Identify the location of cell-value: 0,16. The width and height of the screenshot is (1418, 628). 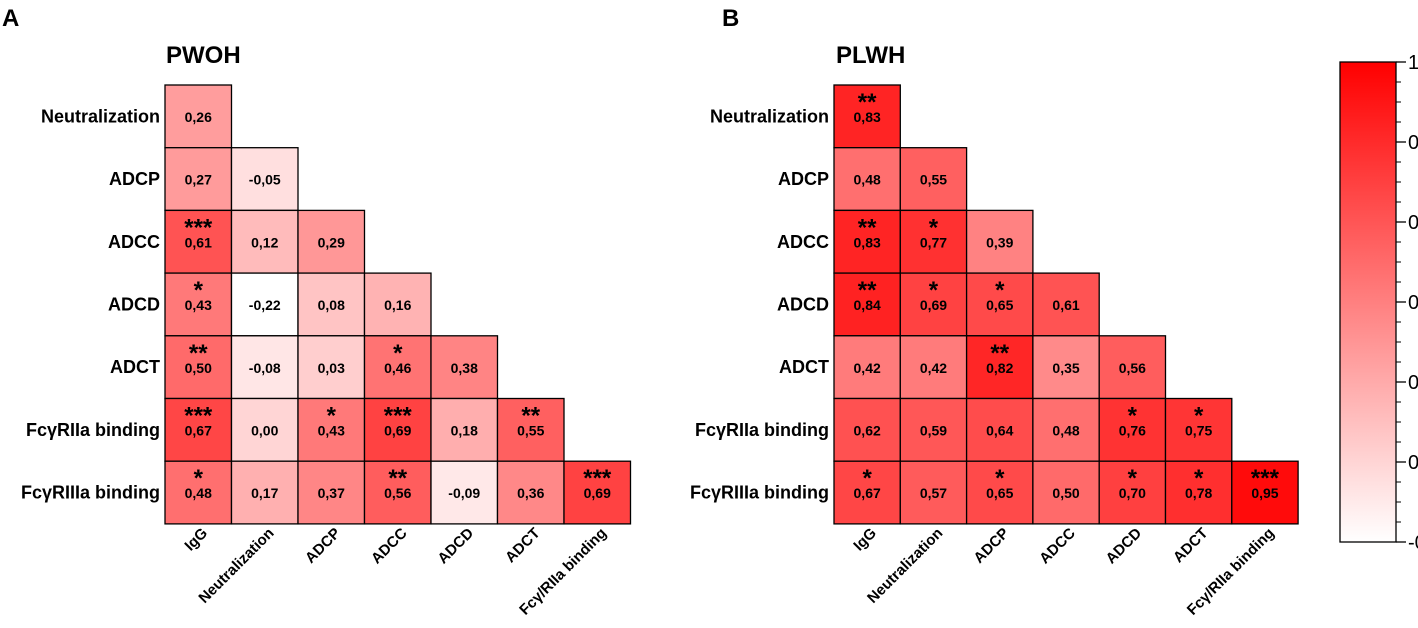
(397, 305).